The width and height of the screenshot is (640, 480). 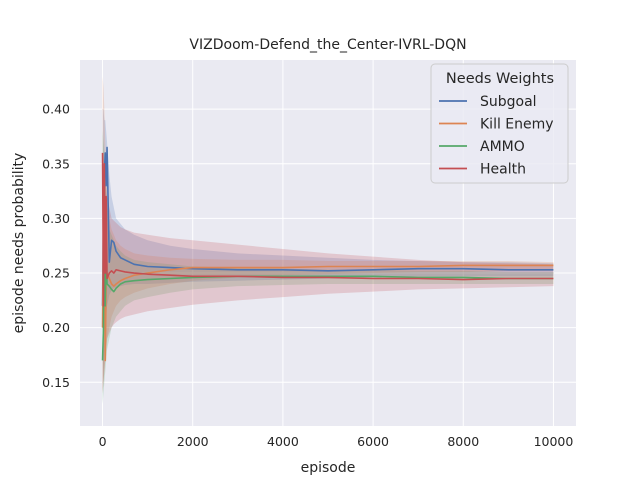 I want to click on legend-box, so click(x=499, y=123).